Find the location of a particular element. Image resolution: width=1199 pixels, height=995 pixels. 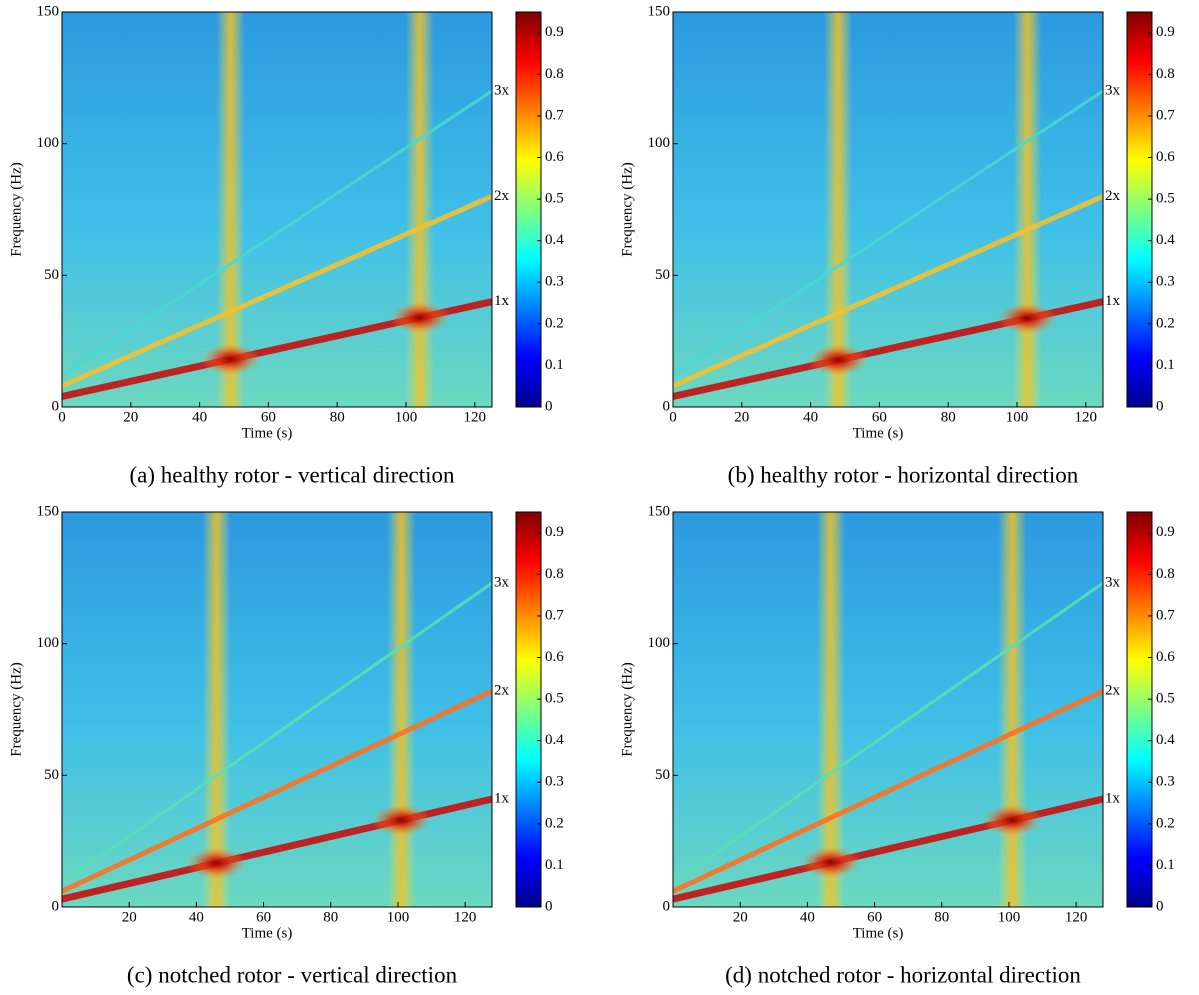

caption: (b) healthy rotor - horizontal direction is located at coordinates (903, 474).